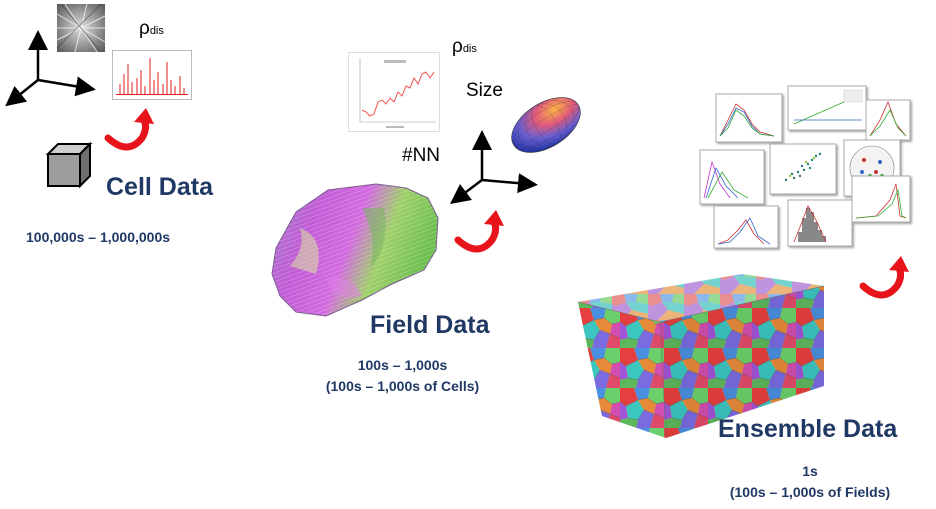 This screenshot has width=936, height=509. What do you see at coordinates (484, 90) in the screenshot?
I see `field-size-label: Size` at bounding box center [484, 90].